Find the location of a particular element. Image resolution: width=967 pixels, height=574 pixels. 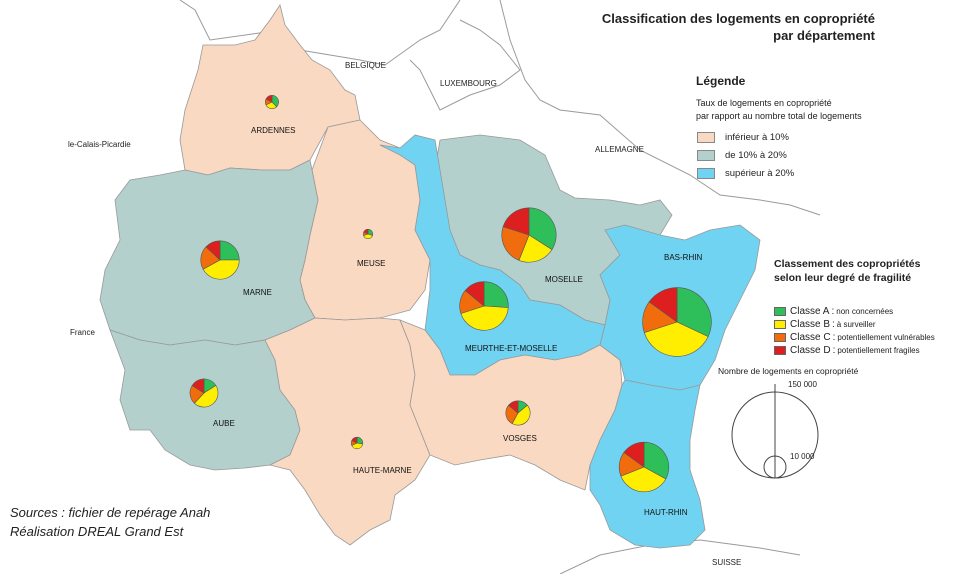

pie-slice-vosges-class-b is located at coordinates (521, 415).